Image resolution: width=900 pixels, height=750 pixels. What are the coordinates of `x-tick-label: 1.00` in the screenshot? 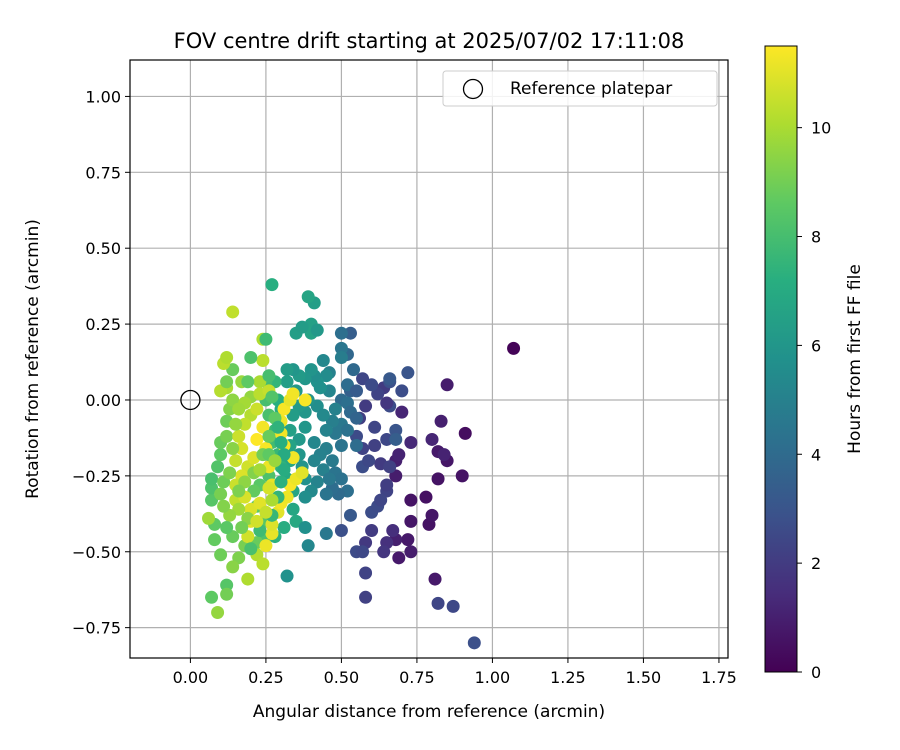 It's located at (493, 677).